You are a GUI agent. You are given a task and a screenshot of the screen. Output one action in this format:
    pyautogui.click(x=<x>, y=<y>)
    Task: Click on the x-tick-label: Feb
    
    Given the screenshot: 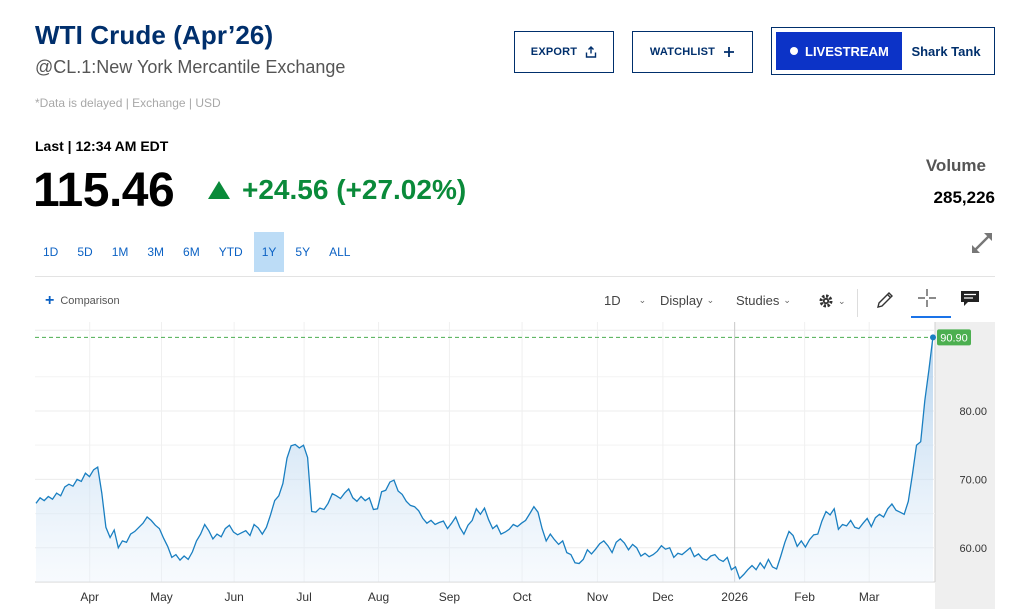 What is the action you would take?
    pyautogui.click(x=804, y=597)
    